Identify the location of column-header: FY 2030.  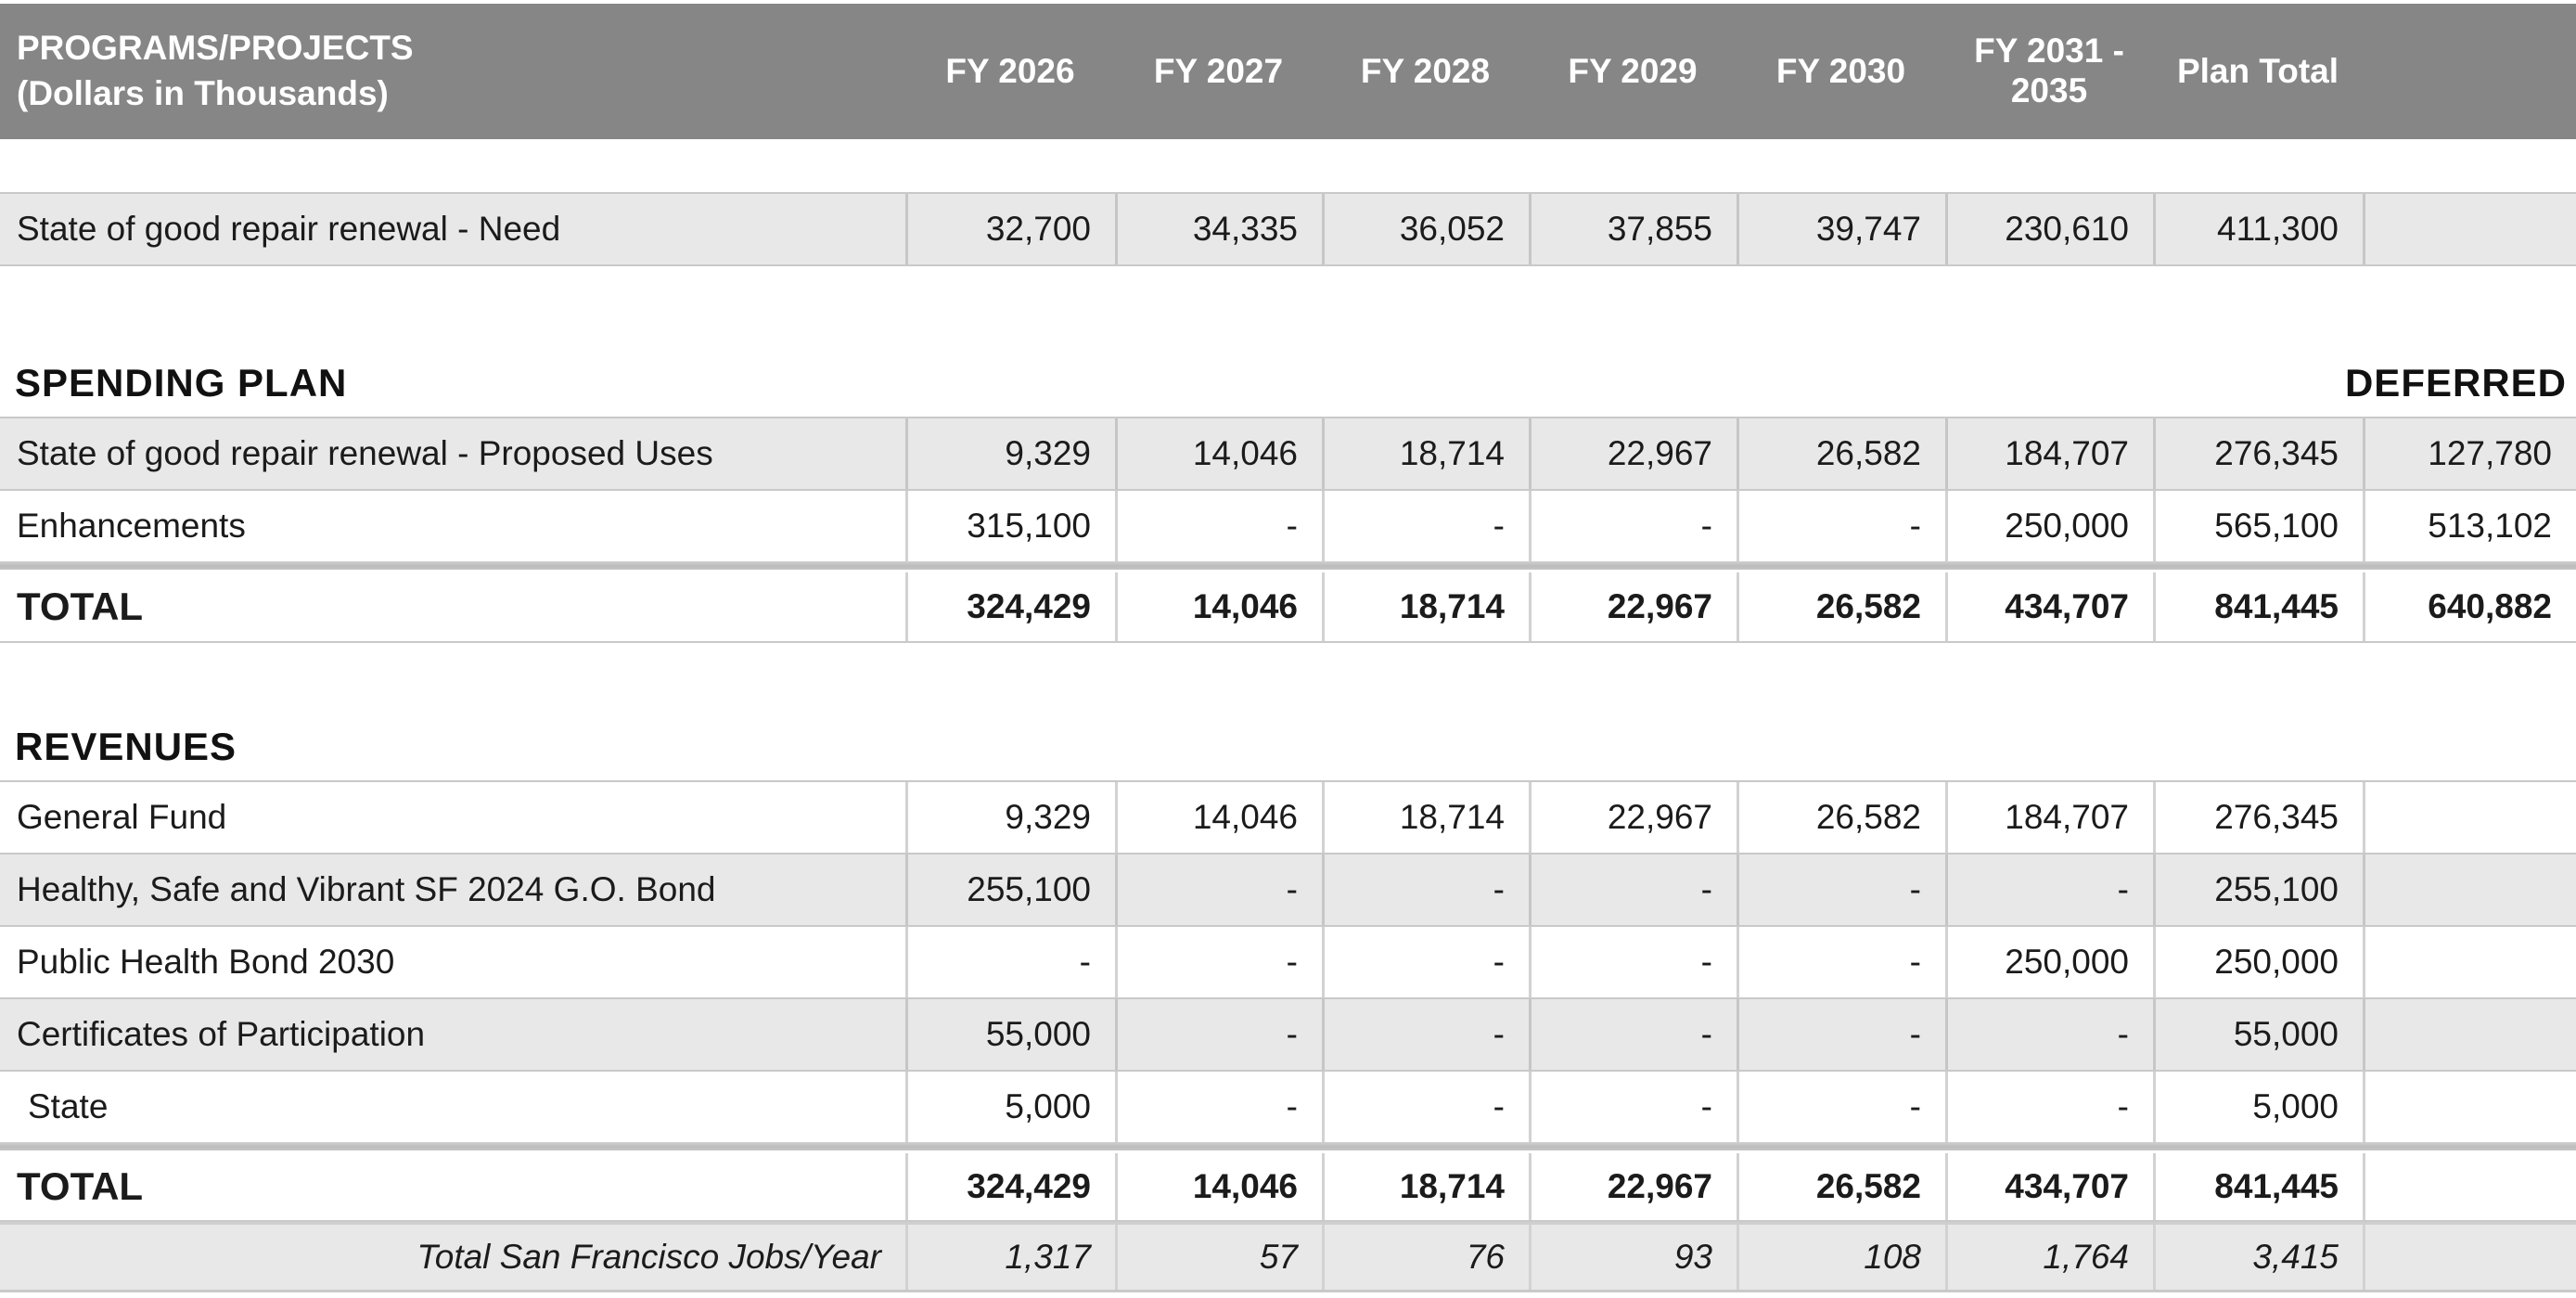
(1840, 70).